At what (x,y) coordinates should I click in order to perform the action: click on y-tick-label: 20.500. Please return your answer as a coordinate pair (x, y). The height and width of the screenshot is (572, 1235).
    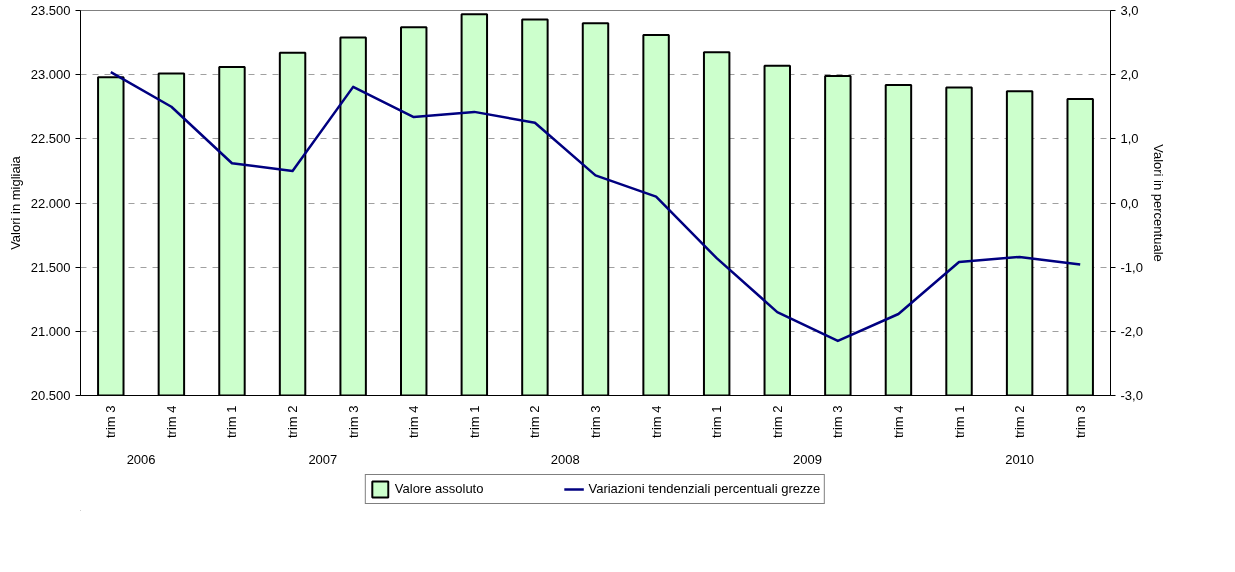
    Looking at the image, I should click on (50, 395).